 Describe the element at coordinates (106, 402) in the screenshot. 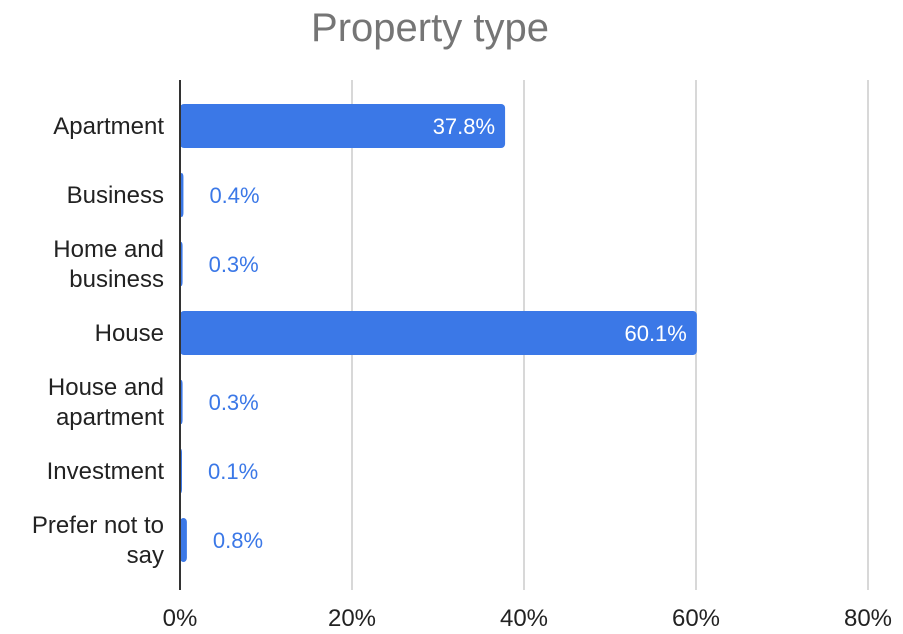

I see `category-label: House and apartment` at that location.